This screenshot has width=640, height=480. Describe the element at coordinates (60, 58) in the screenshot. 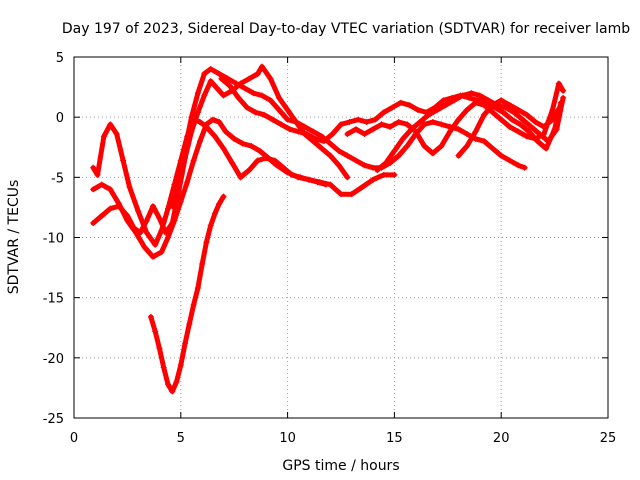

I see `y-tick-label: 5` at that location.